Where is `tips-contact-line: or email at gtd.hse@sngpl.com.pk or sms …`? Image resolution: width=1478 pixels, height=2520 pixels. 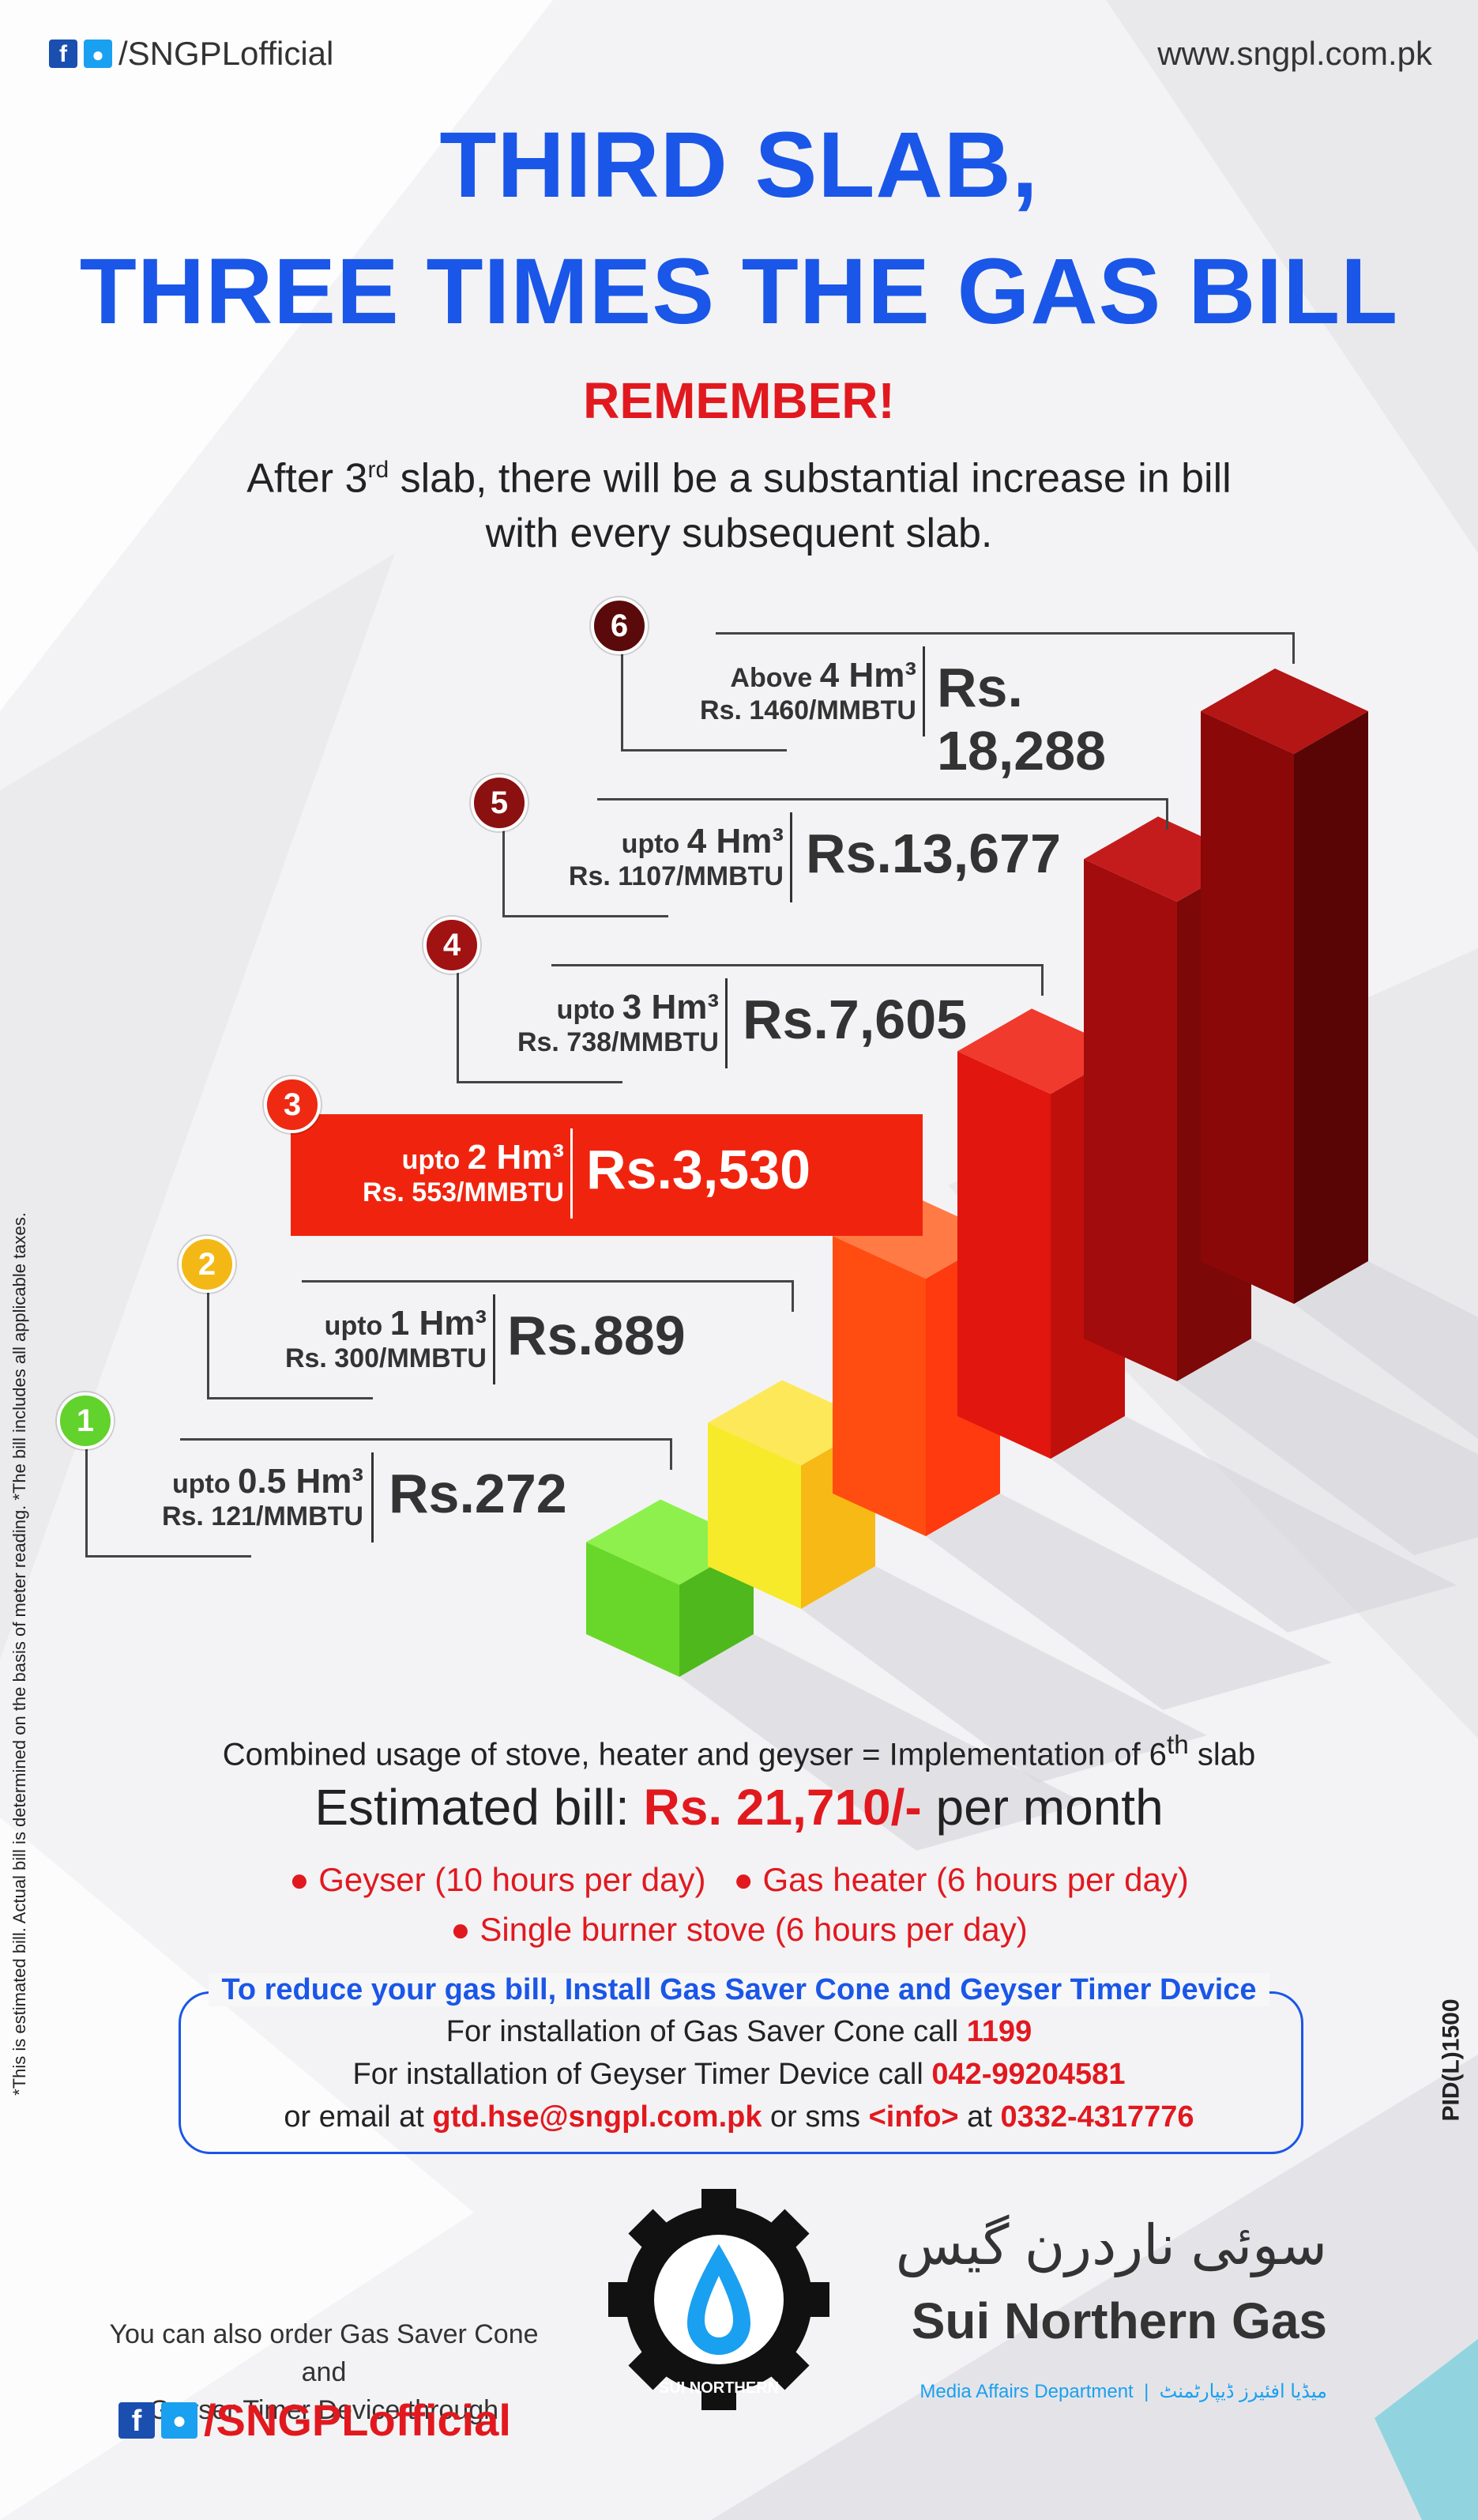 tips-contact-line: or email at gtd.hse@sngpl.com.pk or sms … is located at coordinates (739, 2117).